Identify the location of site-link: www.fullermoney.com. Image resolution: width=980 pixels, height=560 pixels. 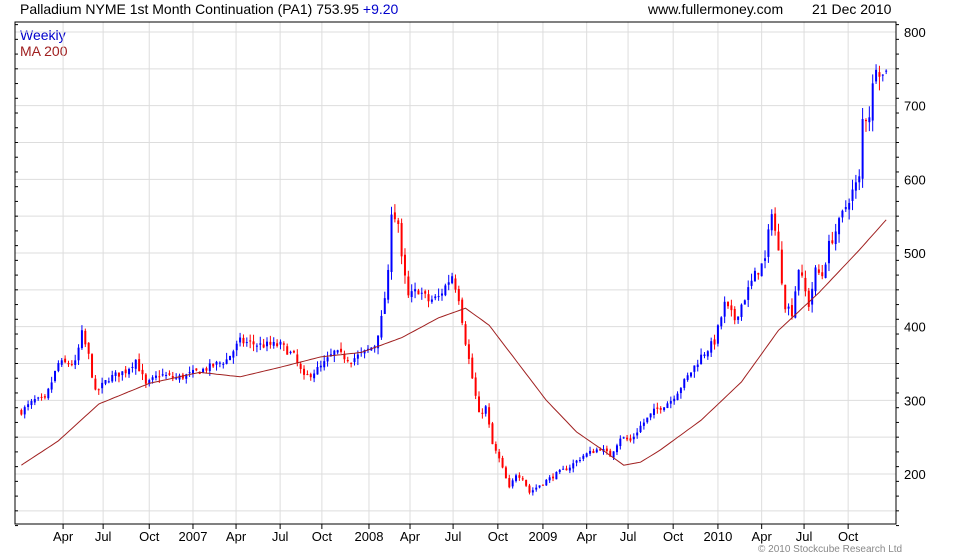
(716, 9).